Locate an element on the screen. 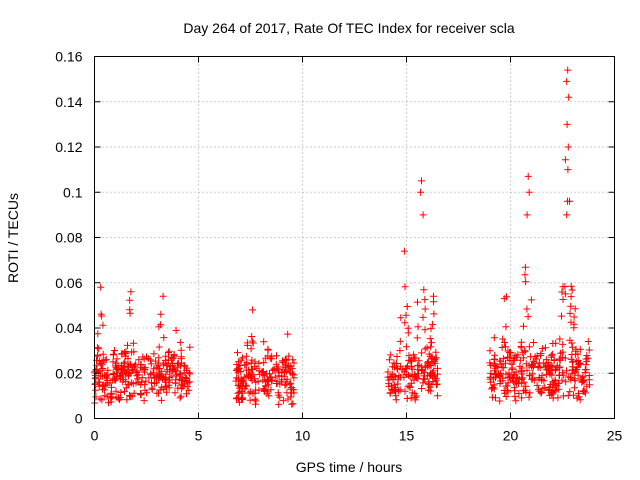  y-tick-label: 0 is located at coordinates (79, 419).